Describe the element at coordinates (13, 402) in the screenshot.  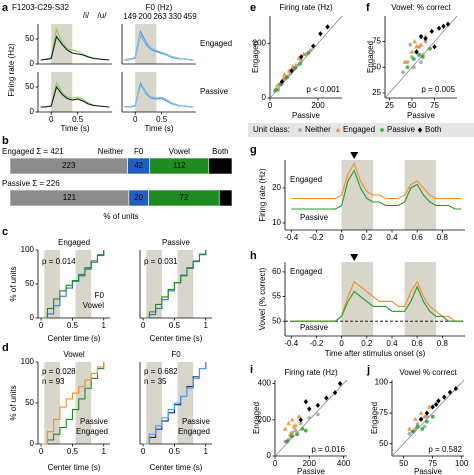
I see `y-axis-label: % of units` at that location.